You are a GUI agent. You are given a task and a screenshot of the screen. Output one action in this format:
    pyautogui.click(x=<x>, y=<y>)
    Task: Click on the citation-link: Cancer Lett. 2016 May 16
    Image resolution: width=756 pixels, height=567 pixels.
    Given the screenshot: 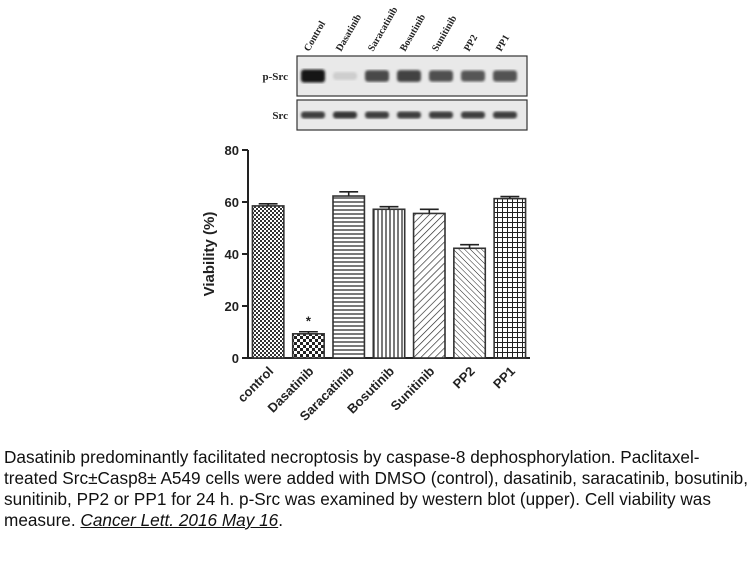 What is the action you would take?
    pyautogui.click(x=179, y=520)
    